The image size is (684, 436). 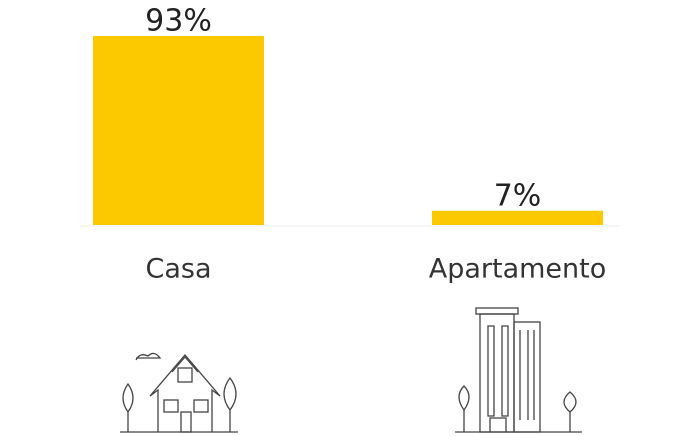 What do you see at coordinates (179, 392) in the screenshot?
I see `house-icon` at bounding box center [179, 392].